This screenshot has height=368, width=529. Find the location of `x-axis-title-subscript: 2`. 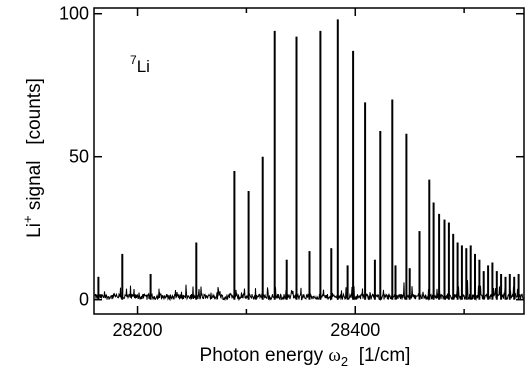

x-axis-title-subscript: 2 is located at coordinates (344, 361).